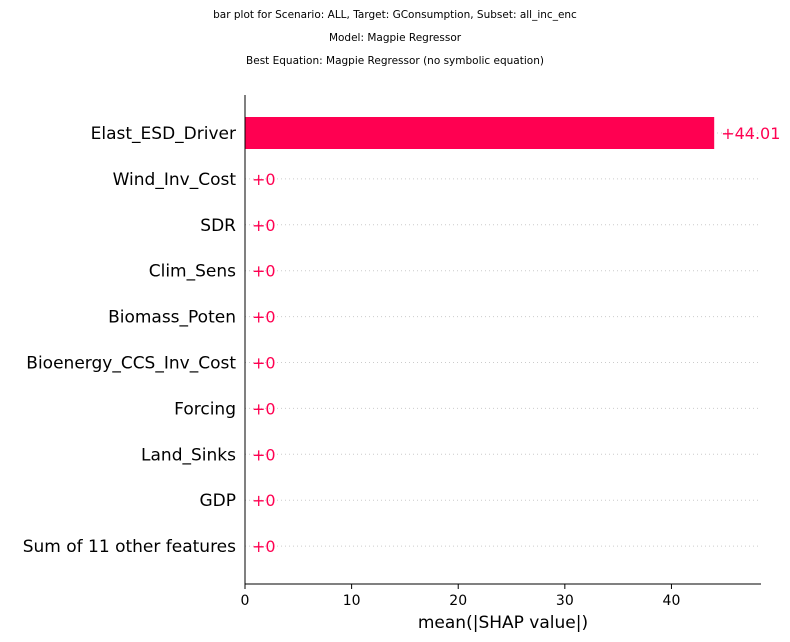 This screenshot has width=790, height=642. What do you see at coordinates (205, 409) in the screenshot?
I see `feature-label: Forcing` at bounding box center [205, 409].